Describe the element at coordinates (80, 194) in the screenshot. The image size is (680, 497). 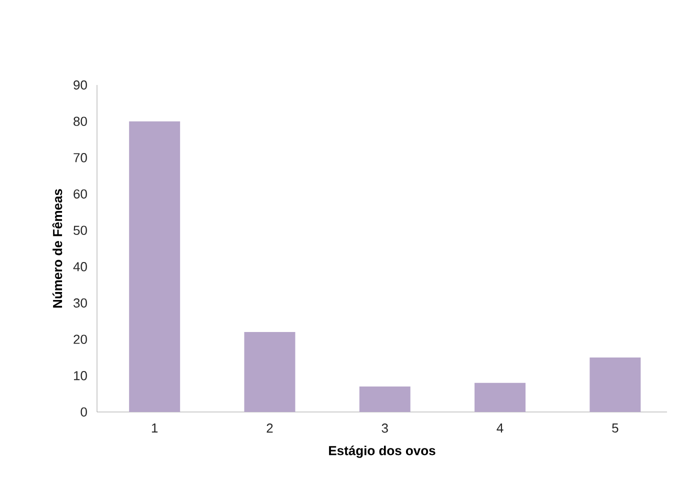
I see `y-tick-label: 60` at that location.